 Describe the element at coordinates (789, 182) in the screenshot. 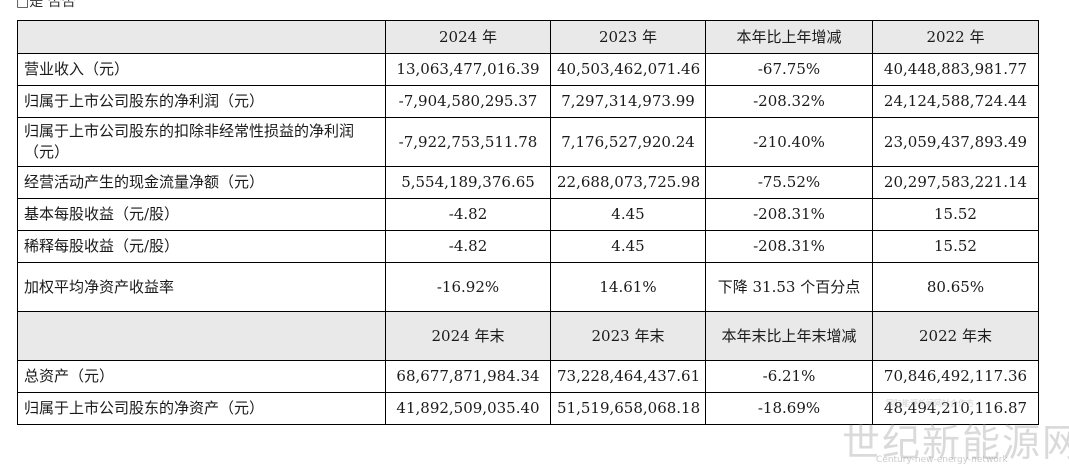

I see `value-change: -75.52%` at that location.